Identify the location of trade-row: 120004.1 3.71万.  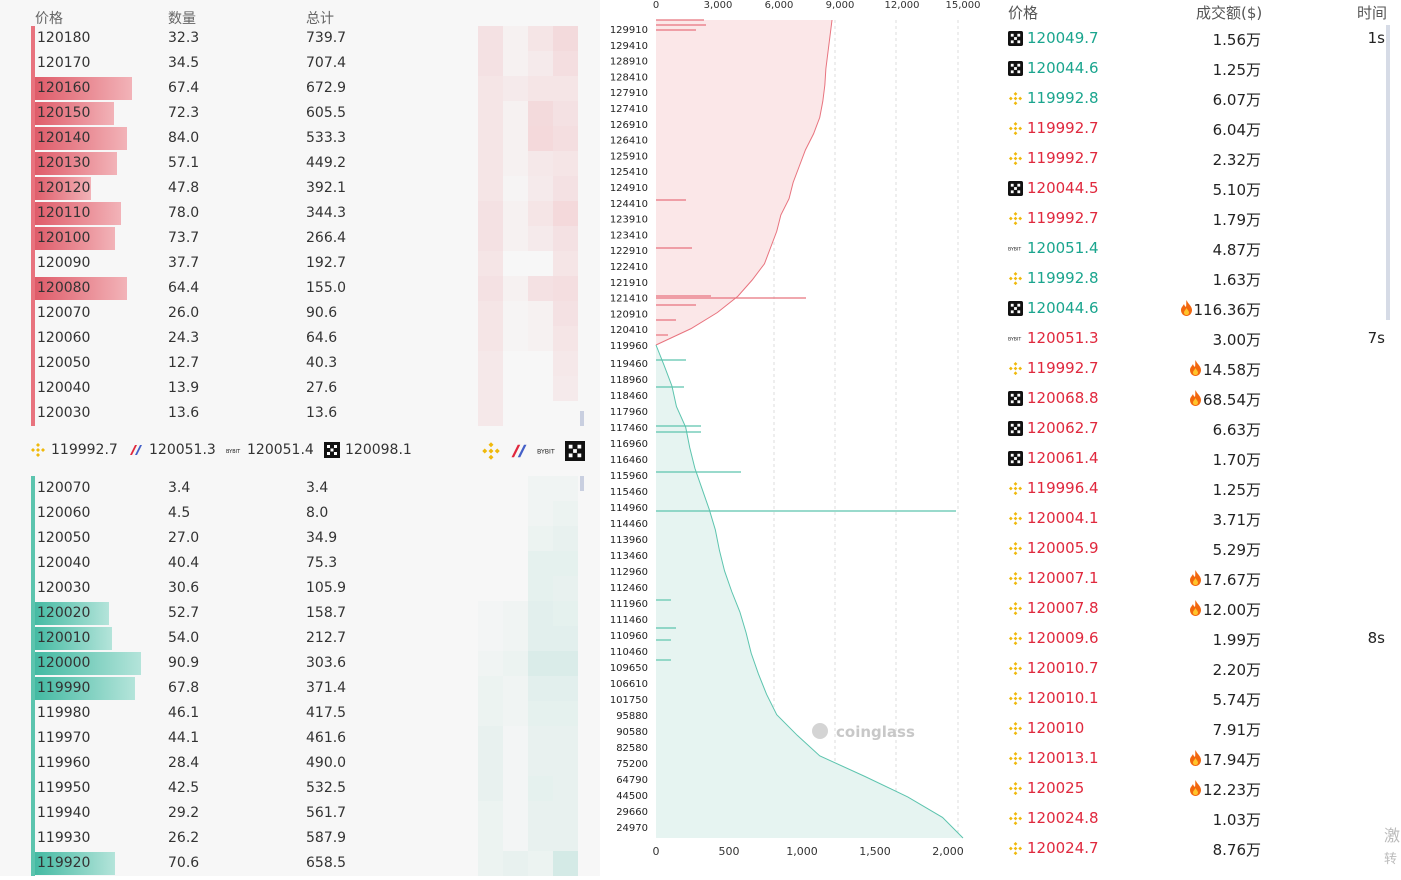
(1200, 518).